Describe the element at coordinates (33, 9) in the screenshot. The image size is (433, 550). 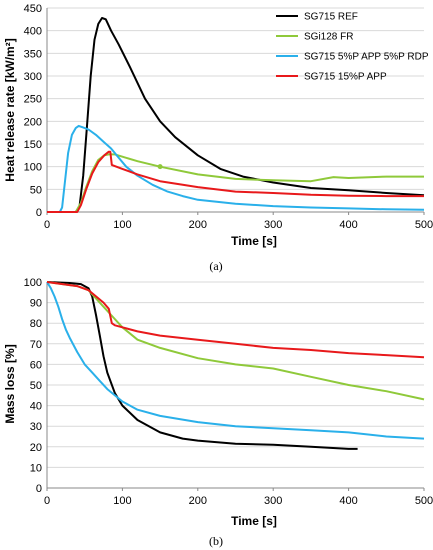
I see `y-tick-label: 450` at that location.